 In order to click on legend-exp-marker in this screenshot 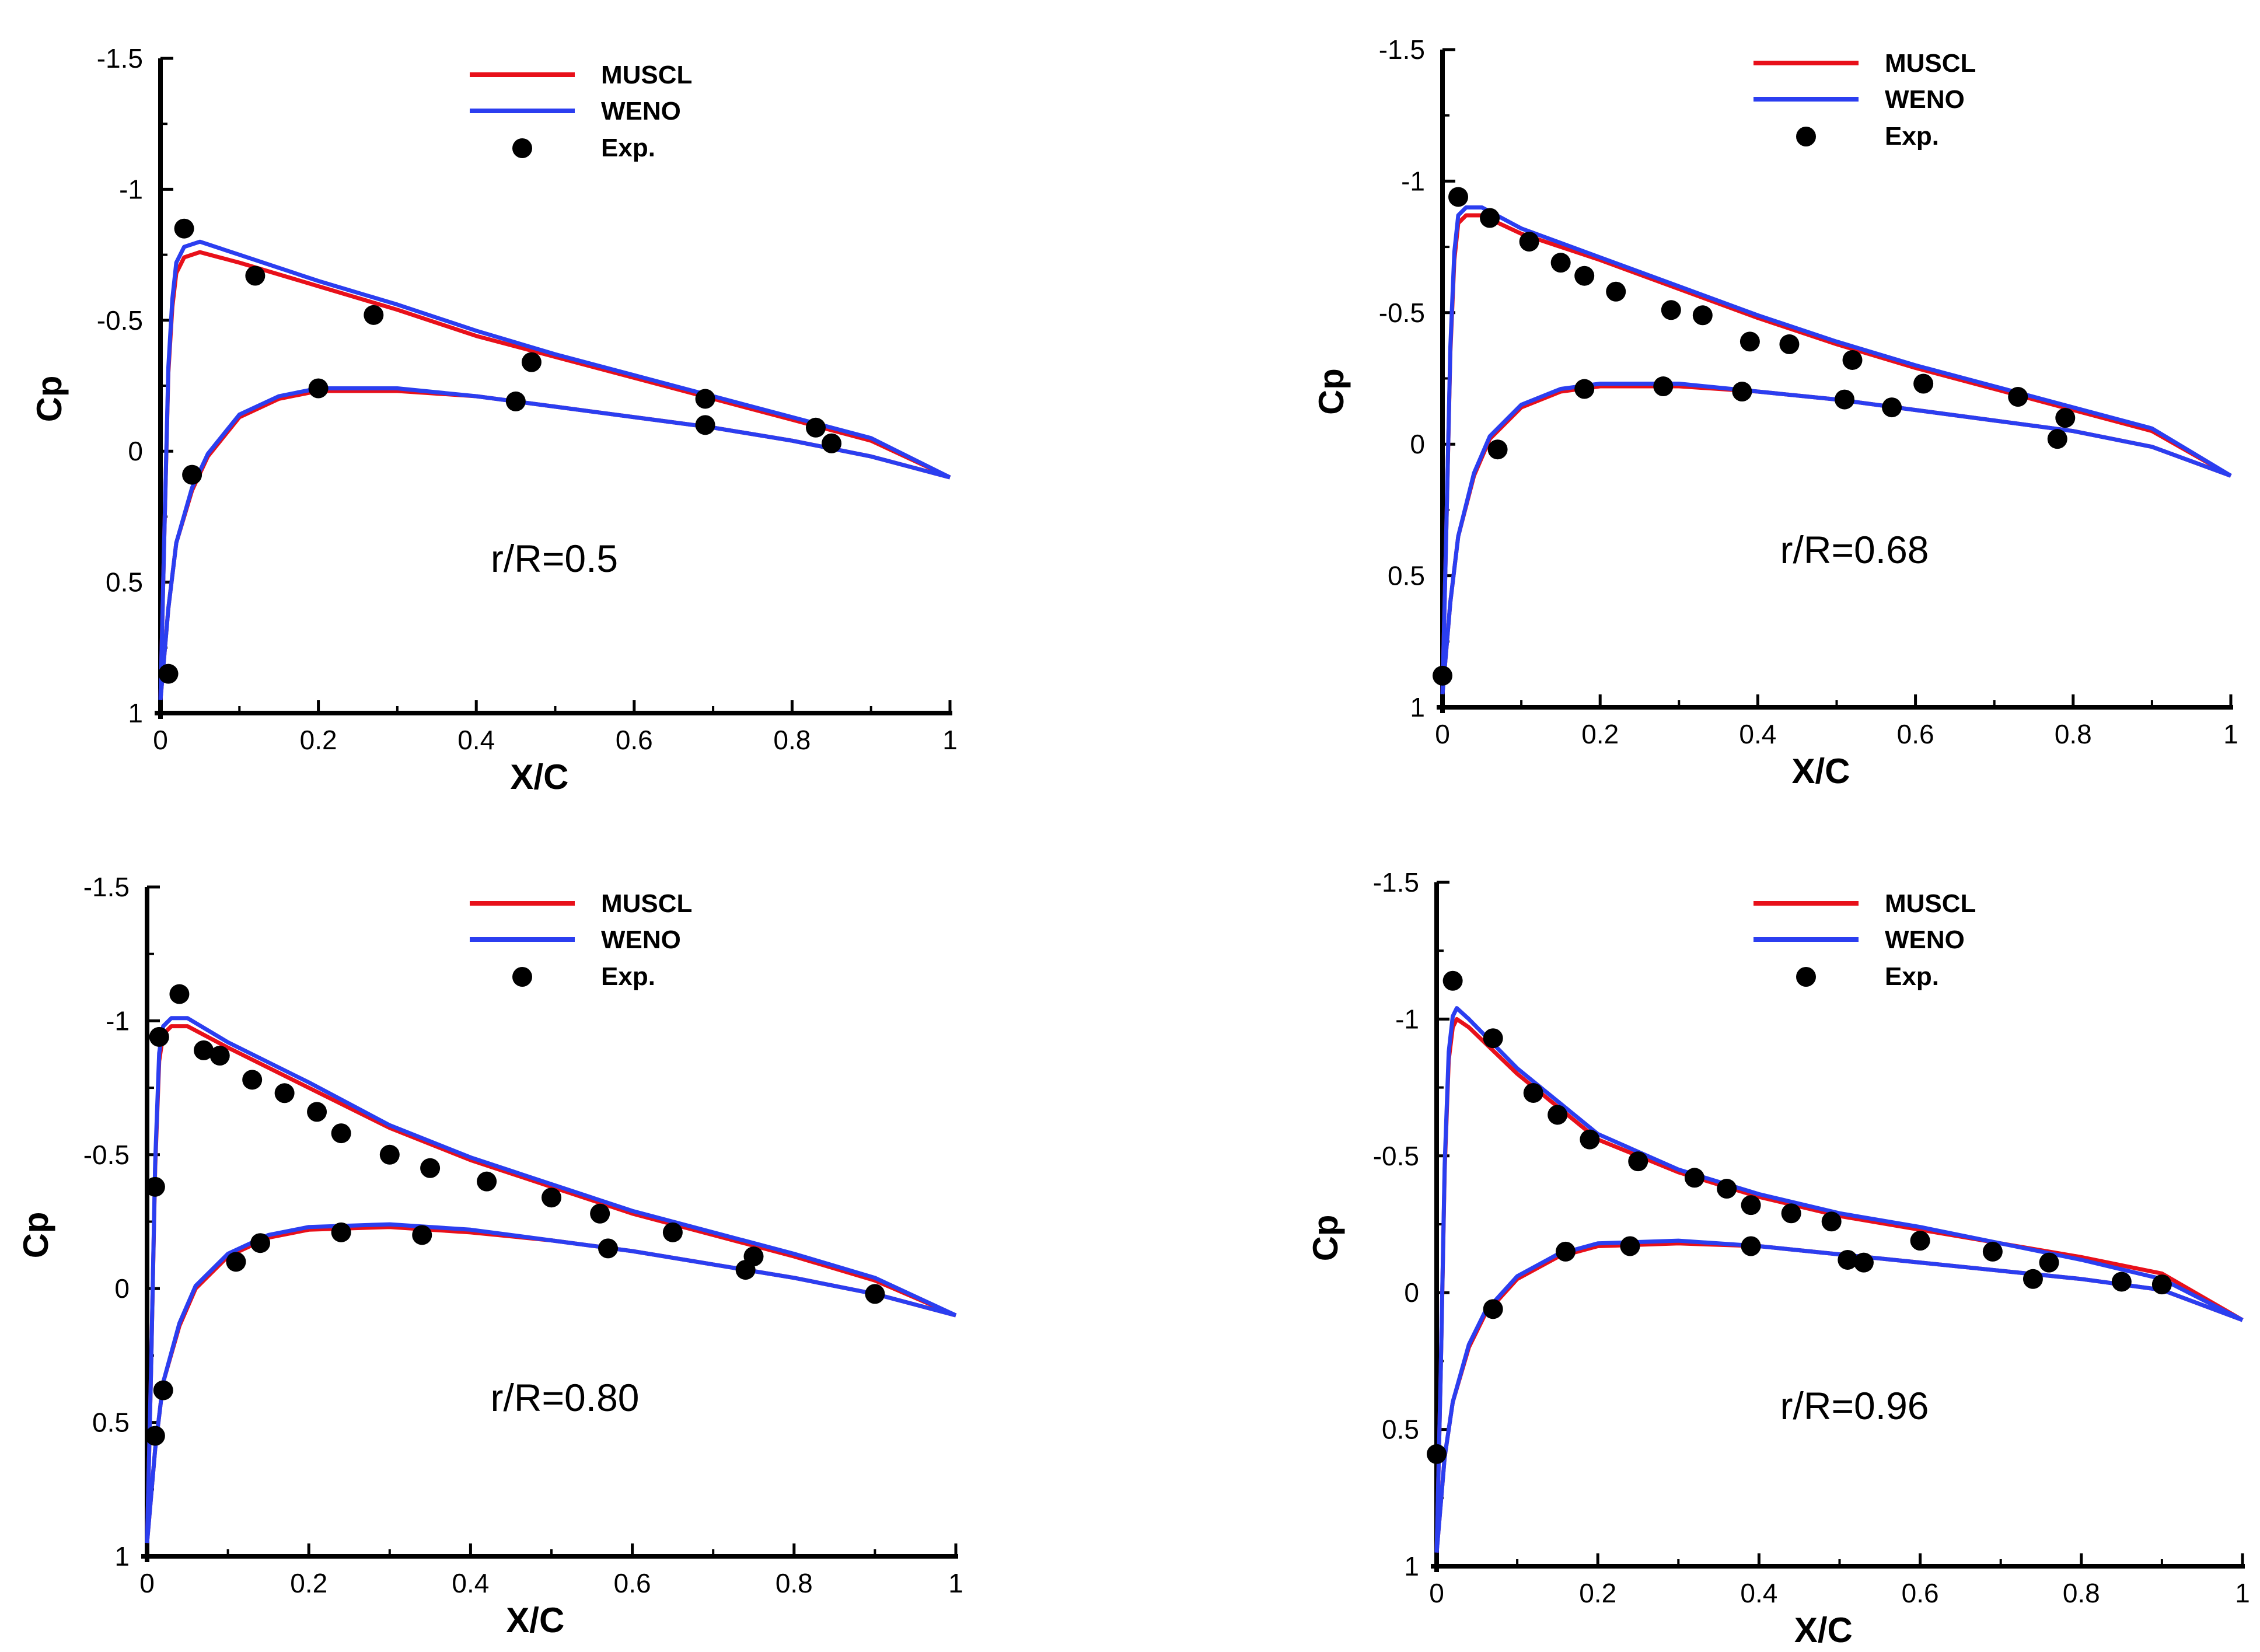, I will do `click(522, 977)`.